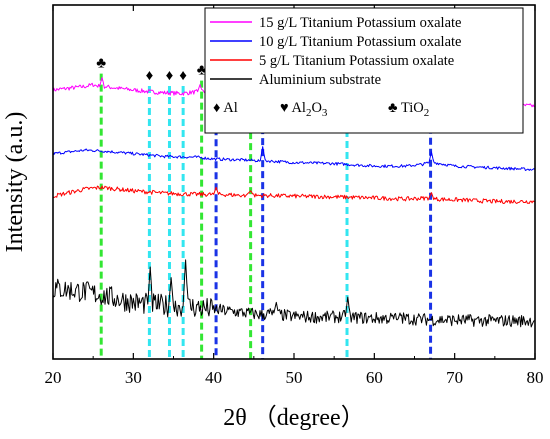 This screenshot has height=439, width=550. Describe the element at coordinates (408, 109) in the screenshot. I see `legend-marker-3: ♣ TiO2` at that location.